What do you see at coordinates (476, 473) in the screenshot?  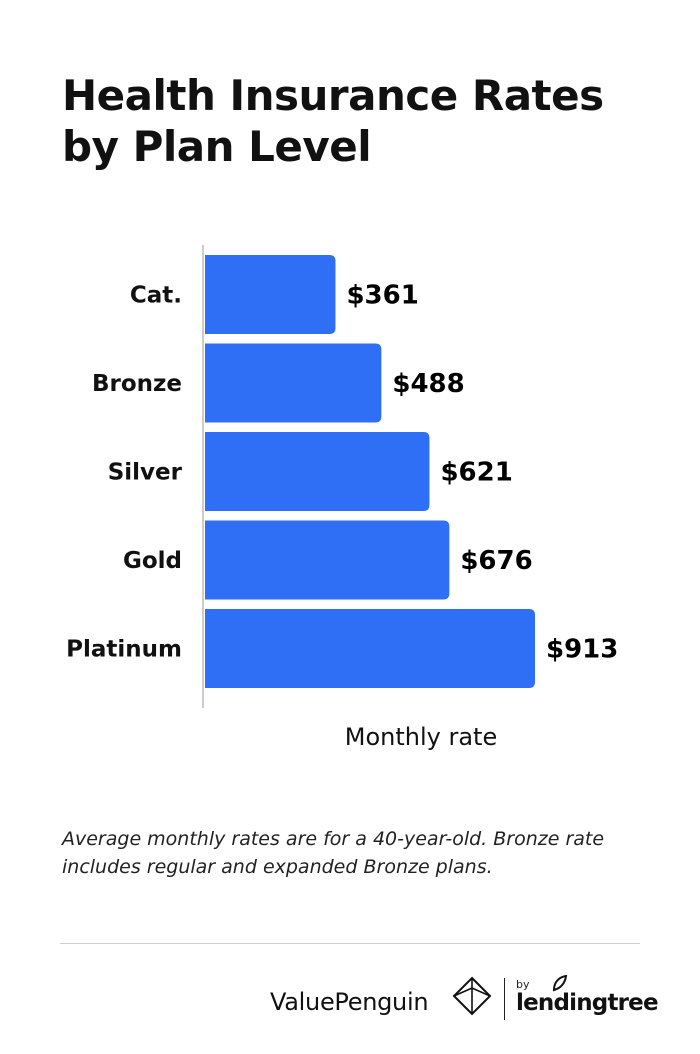 I see `value-label: $621` at bounding box center [476, 473].